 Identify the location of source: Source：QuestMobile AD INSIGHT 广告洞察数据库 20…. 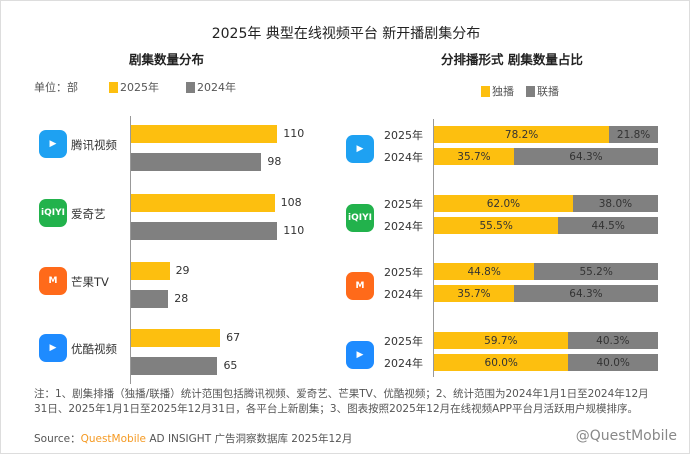
(193, 439).